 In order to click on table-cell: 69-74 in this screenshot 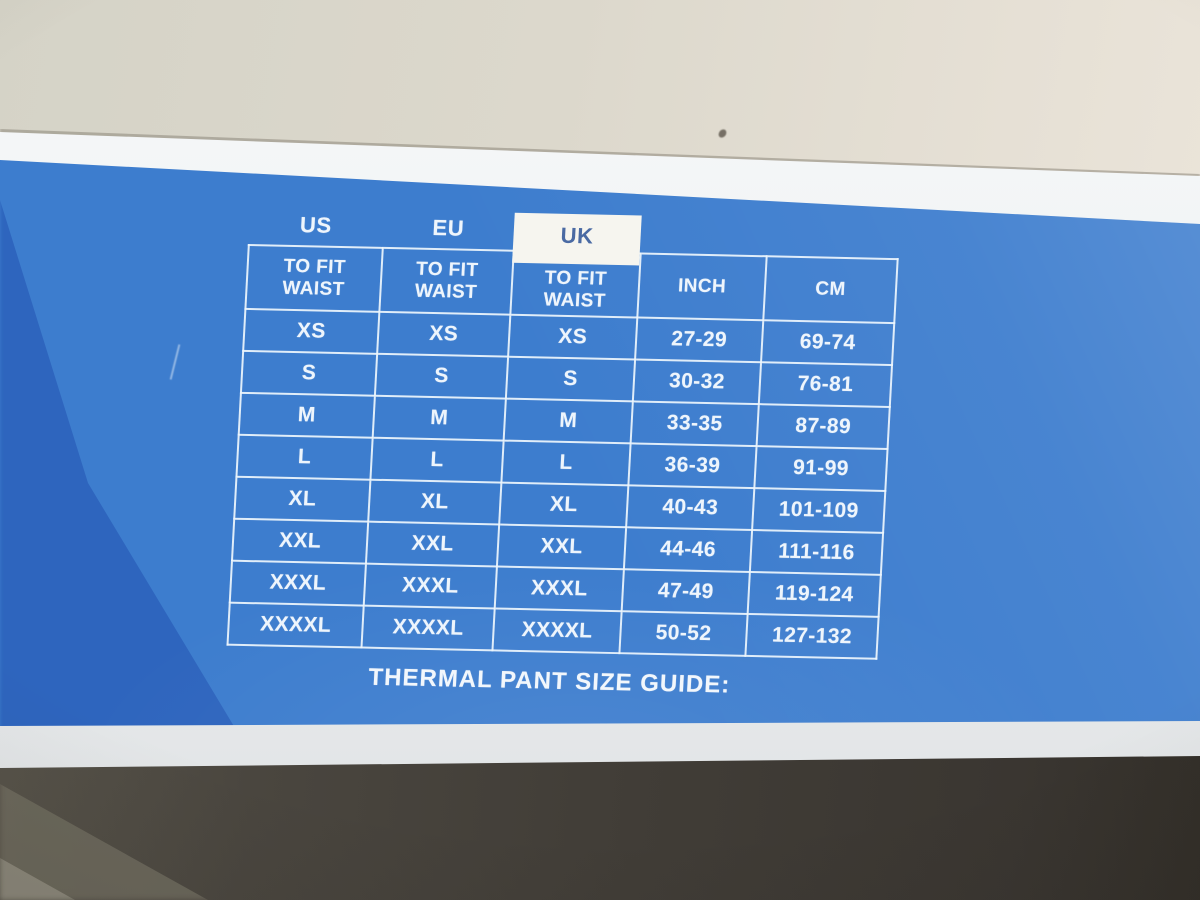, I will do `click(828, 343)`.